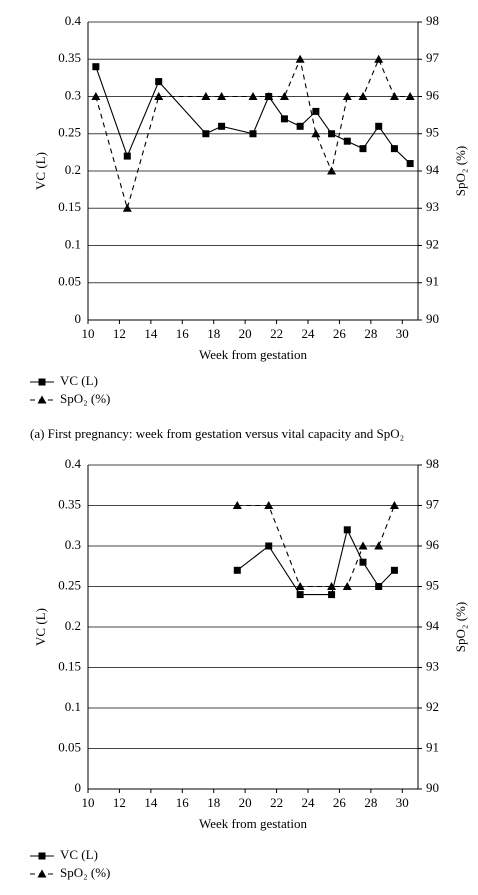 This screenshot has width=478, height=895. I want to click on y2-tick-label: 95, so click(432, 584).